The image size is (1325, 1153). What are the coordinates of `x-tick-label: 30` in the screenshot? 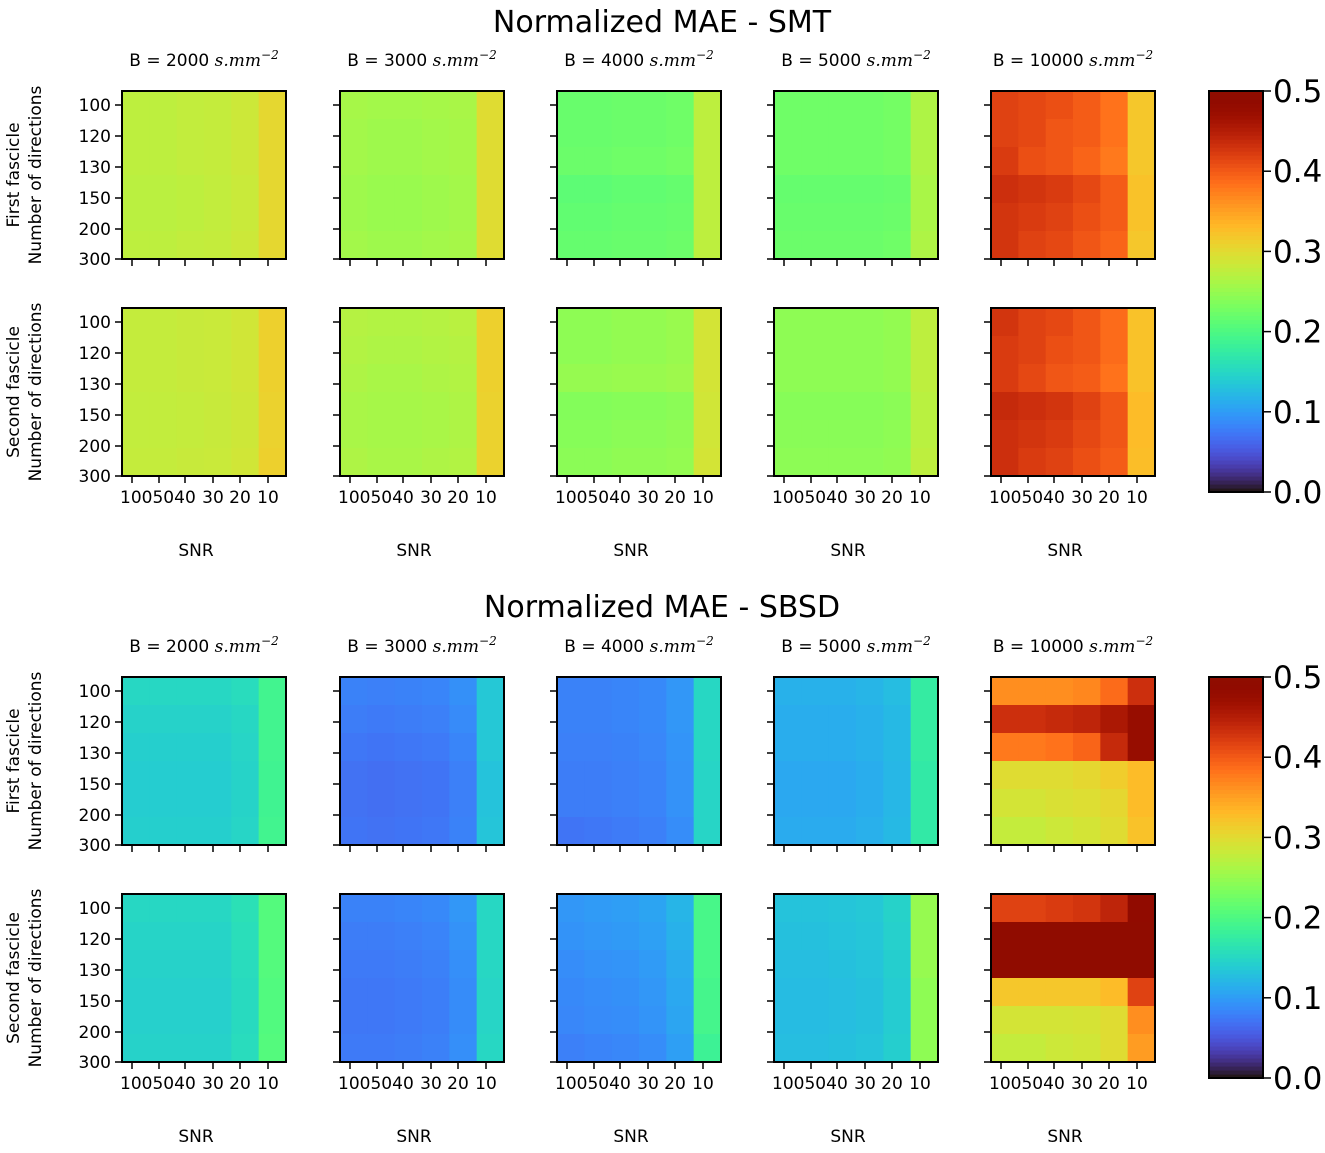 It's located at (865, 1084).